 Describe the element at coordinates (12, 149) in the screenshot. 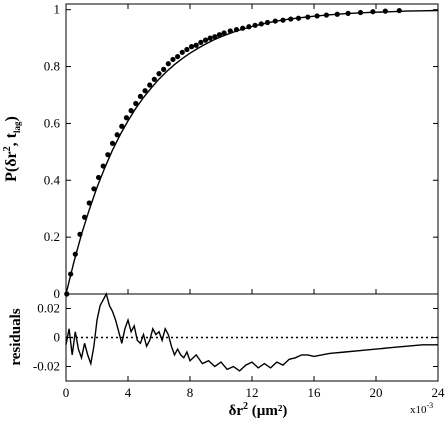

I see `top-y-axis-title: P(δr2, tlag)` at that location.